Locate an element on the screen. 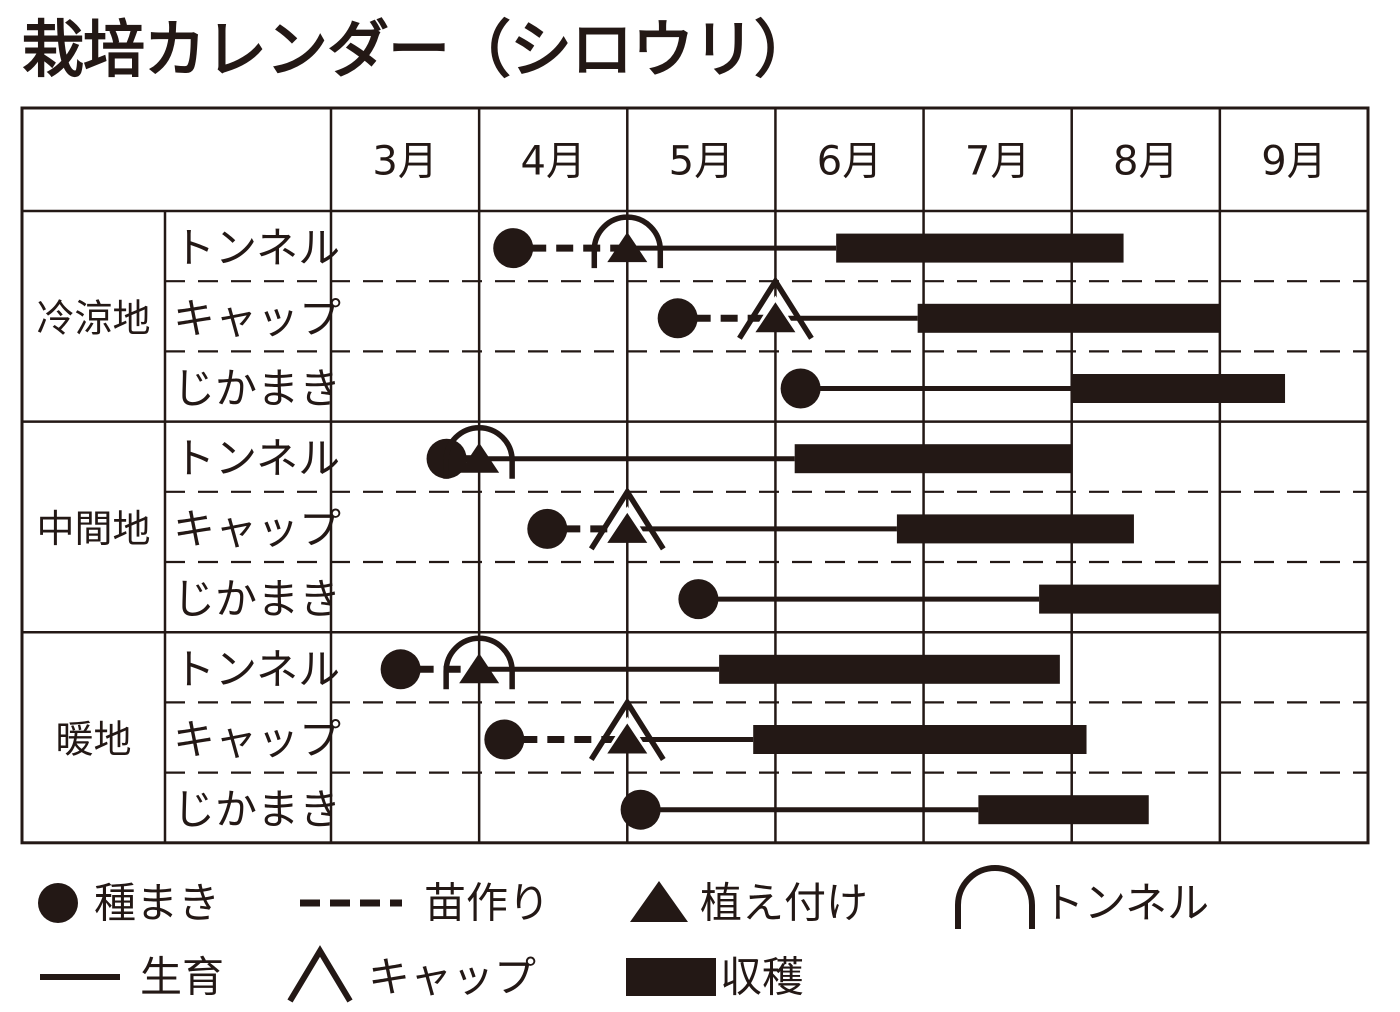  month-header: 4月 is located at coordinates (552, 162).